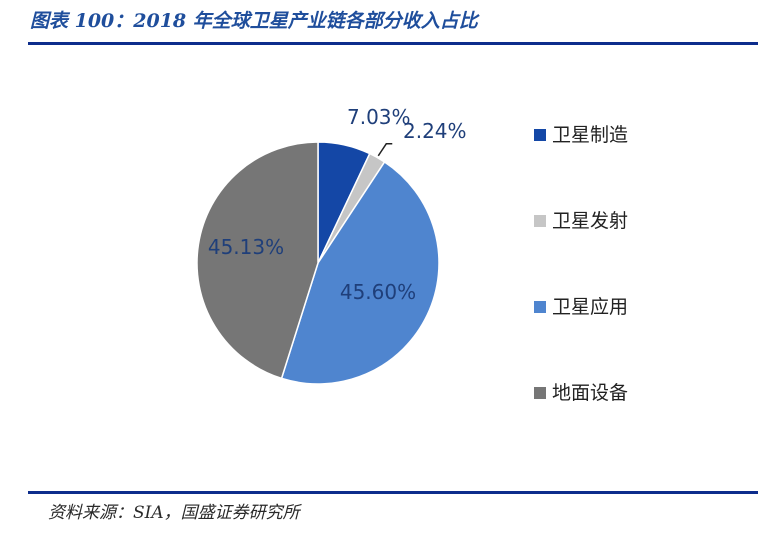 This screenshot has height=540, width=780. Describe the element at coordinates (379, 117) in the screenshot. I see `data-label-1: 7.03%` at that location.